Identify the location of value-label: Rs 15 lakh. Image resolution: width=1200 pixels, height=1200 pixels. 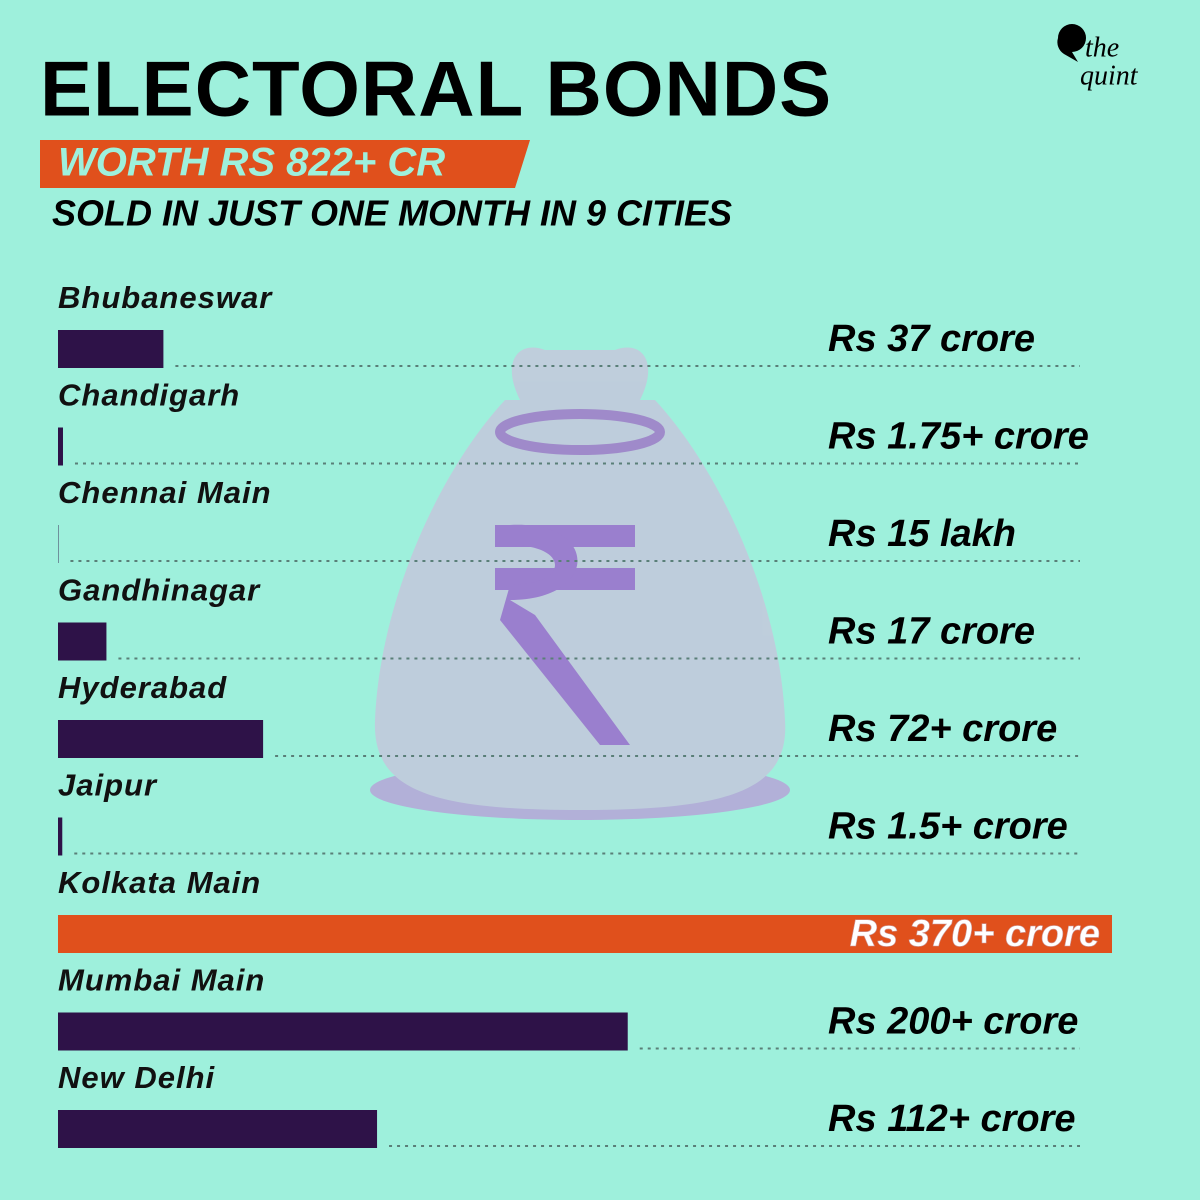
(922, 534).